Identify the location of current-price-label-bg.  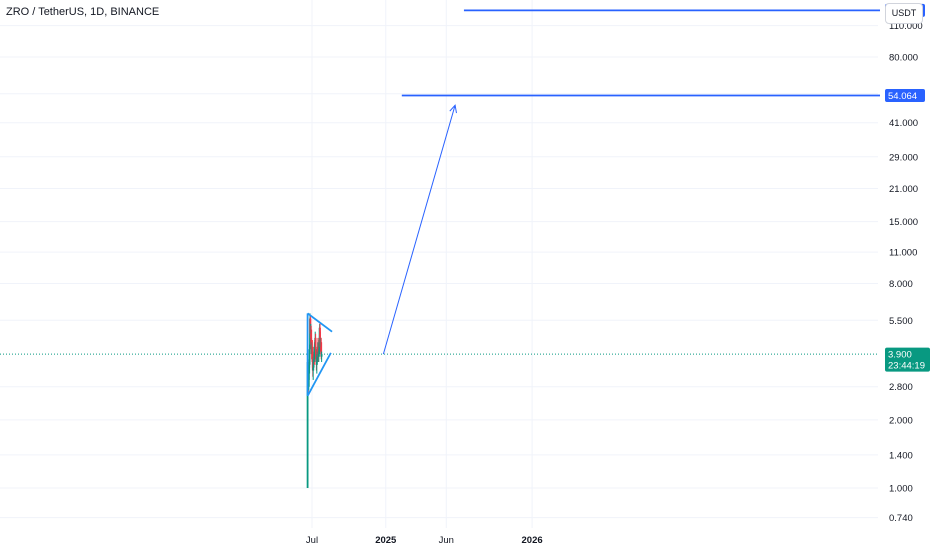
(907, 359).